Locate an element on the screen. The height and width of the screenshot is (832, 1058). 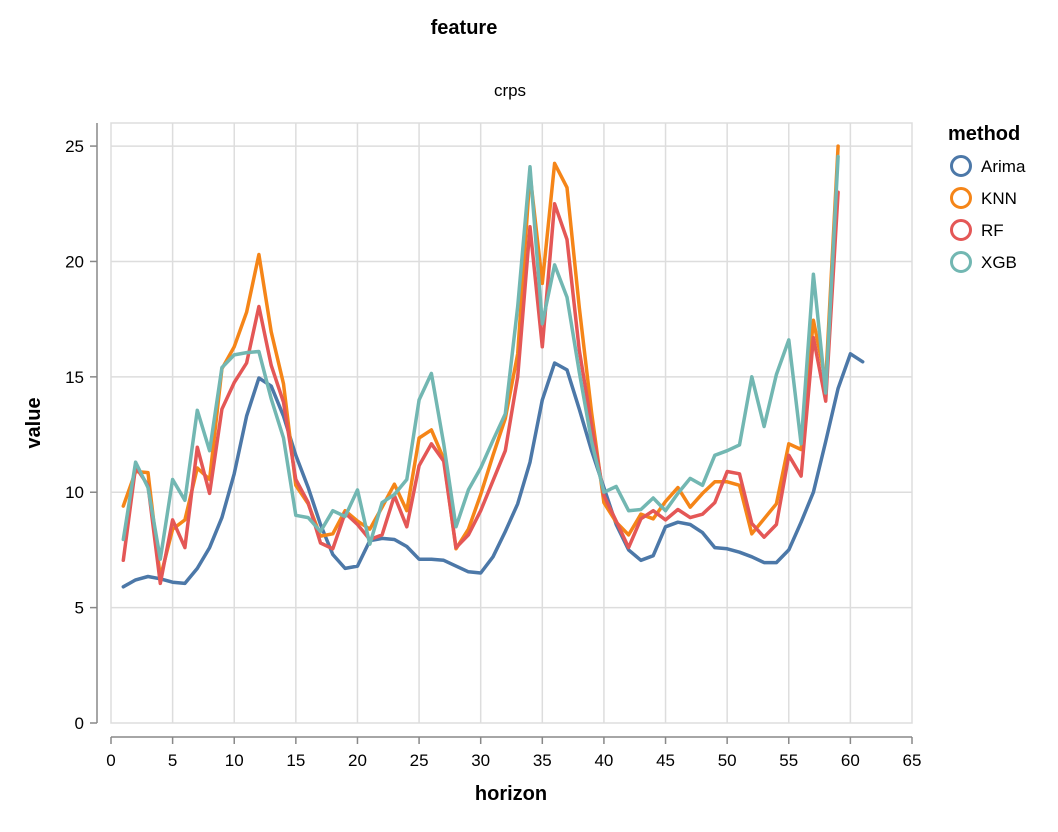
legend-item-knn: KNN is located at coordinates (983, 198).